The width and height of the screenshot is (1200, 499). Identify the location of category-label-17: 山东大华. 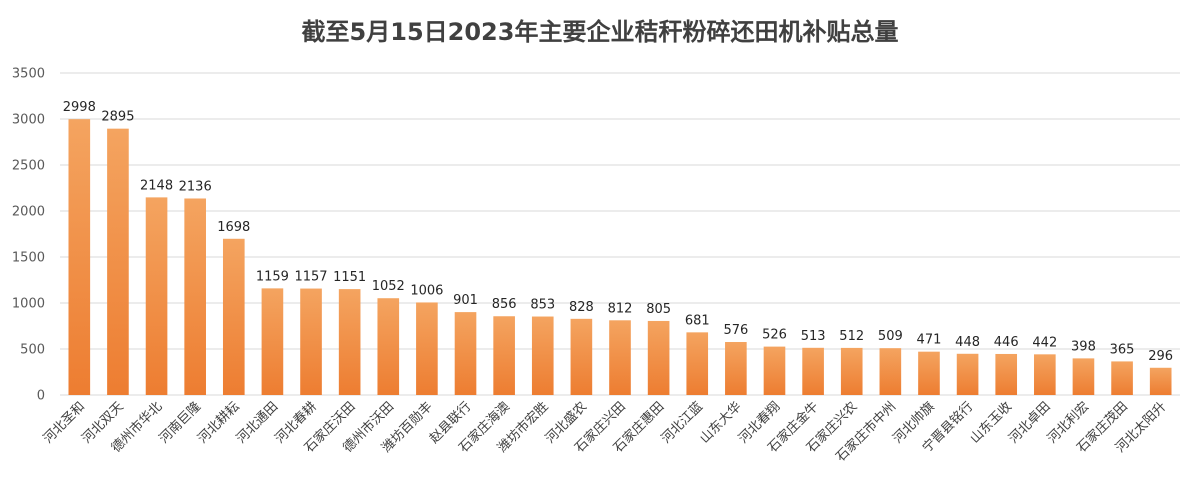
(720, 422).